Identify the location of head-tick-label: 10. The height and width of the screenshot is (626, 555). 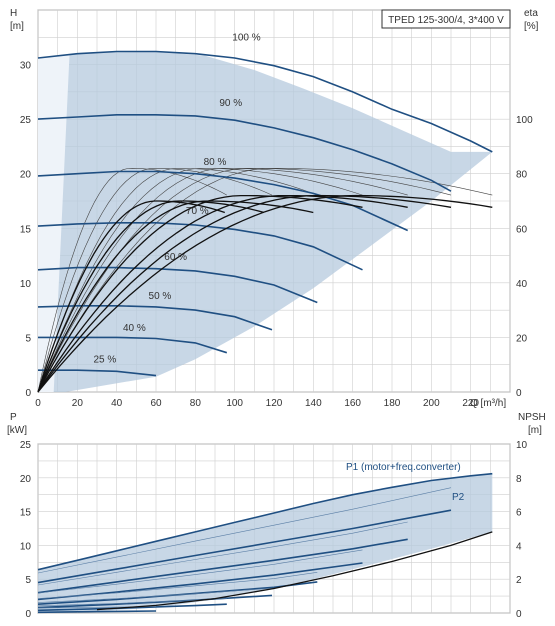
(26, 284).